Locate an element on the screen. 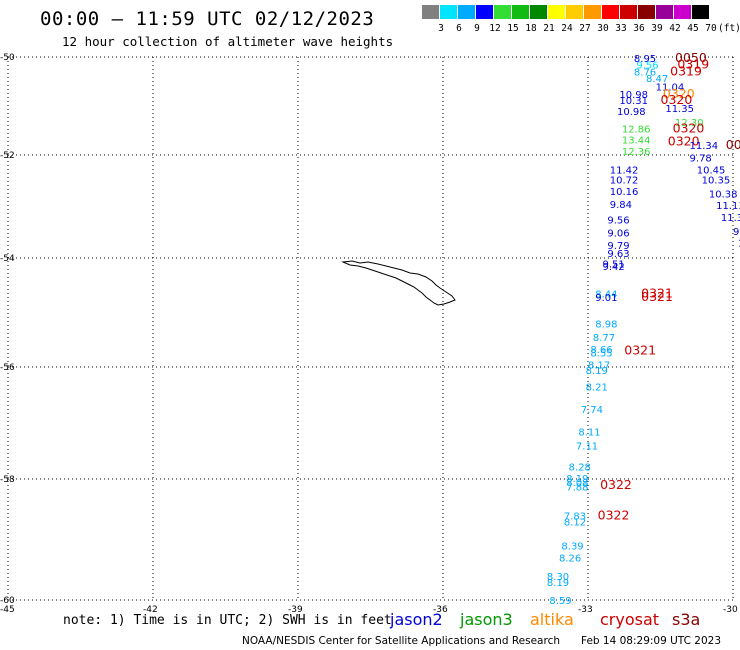  swh-label: 7.74 is located at coordinates (592, 410).